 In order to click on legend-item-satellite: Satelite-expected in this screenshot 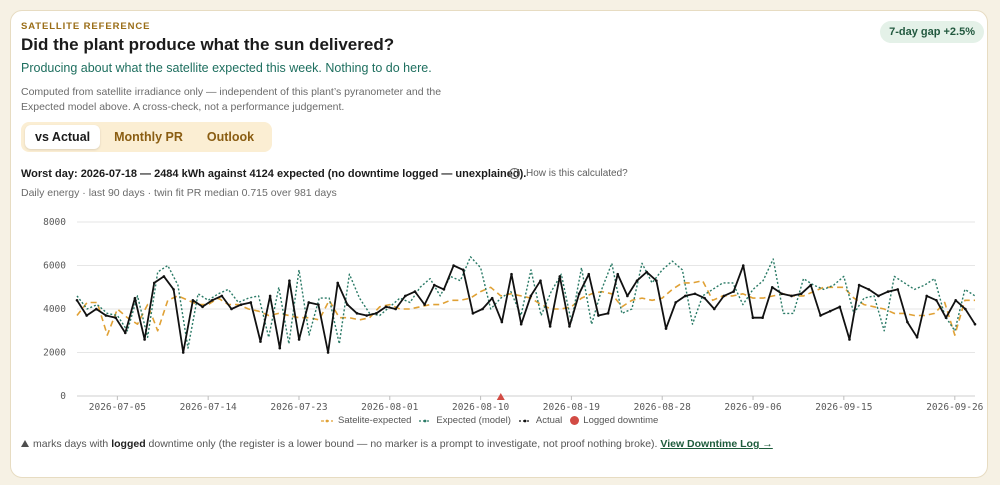, I will do `click(366, 420)`.